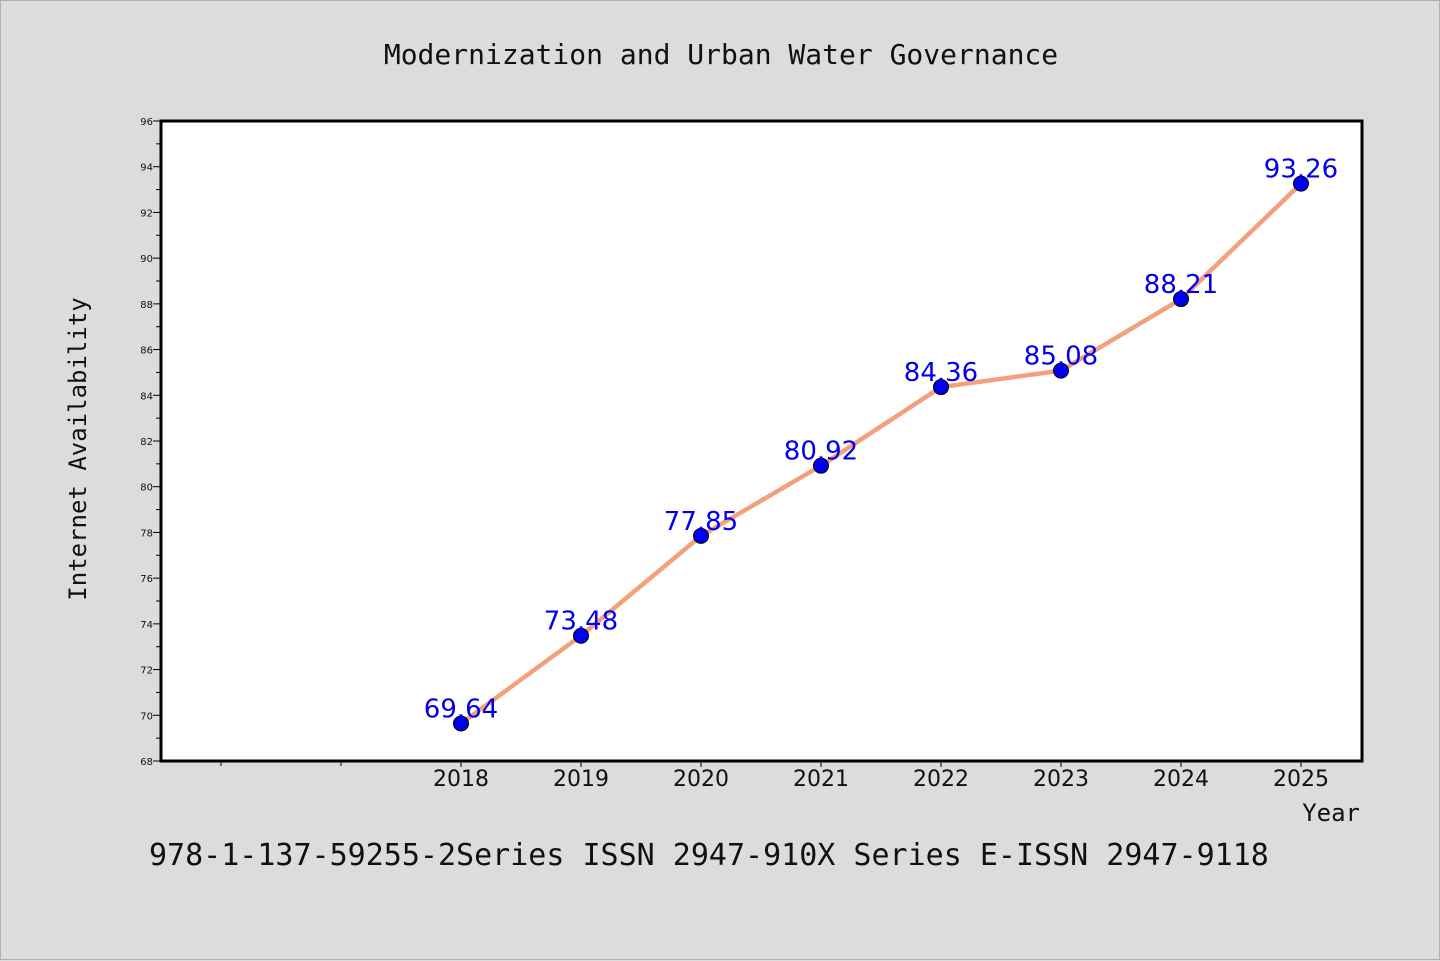 This screenshot has width=1440, height=961. Describe the element at coordinates (701, 779) in the screenshot. I see `x-tick-label: 2020` at that location.